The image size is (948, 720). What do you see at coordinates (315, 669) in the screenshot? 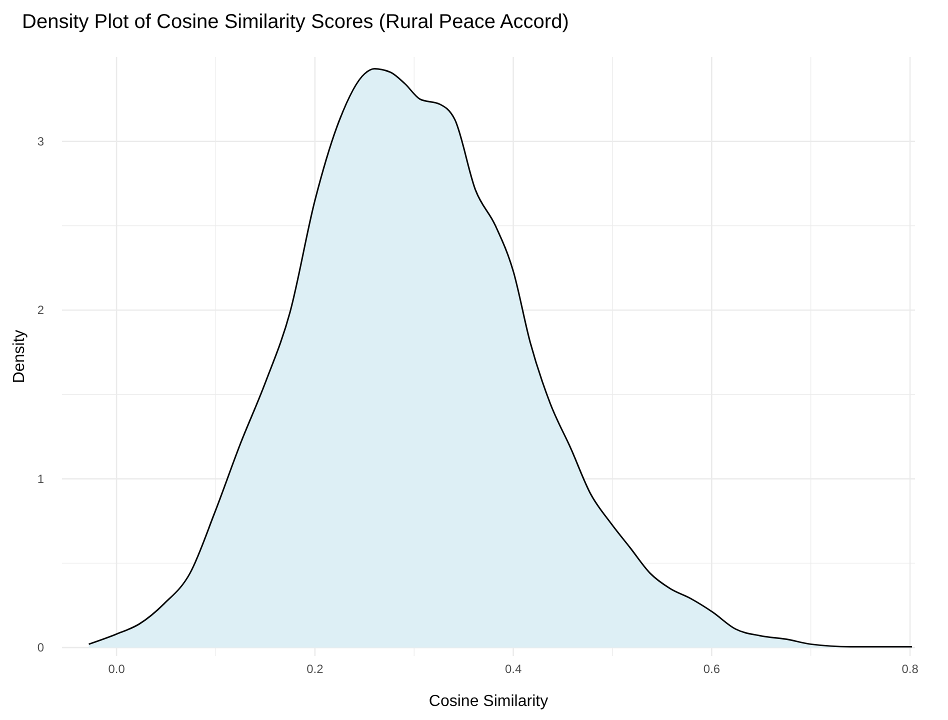
I see `x-tick-label: 0.2` at bounding box center [315, 669].